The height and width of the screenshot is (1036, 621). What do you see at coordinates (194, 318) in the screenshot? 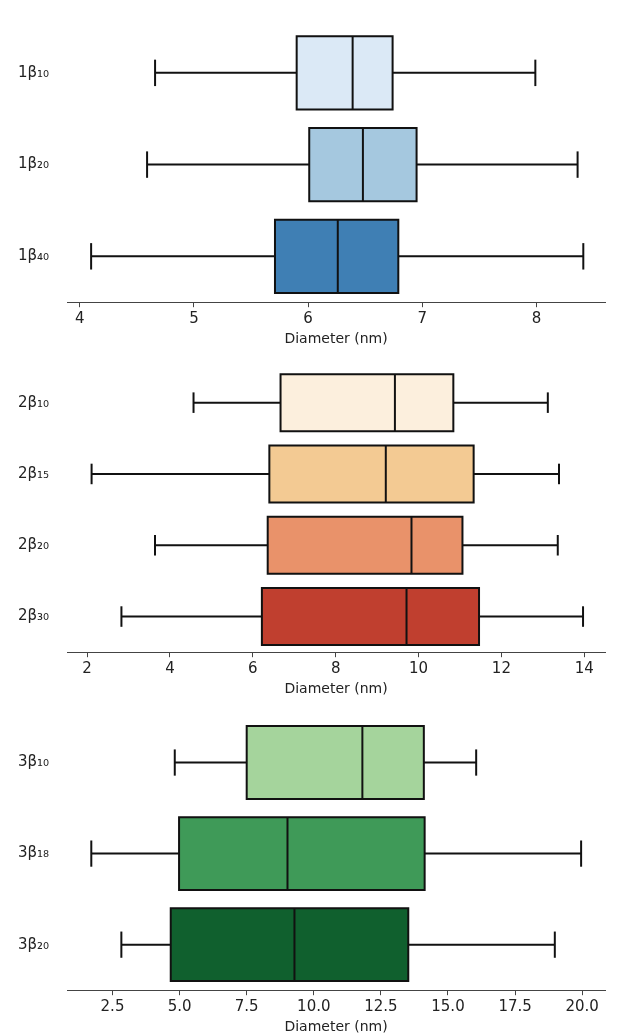
I see `x-tick-label: 5` at bounding box center [194, 318].